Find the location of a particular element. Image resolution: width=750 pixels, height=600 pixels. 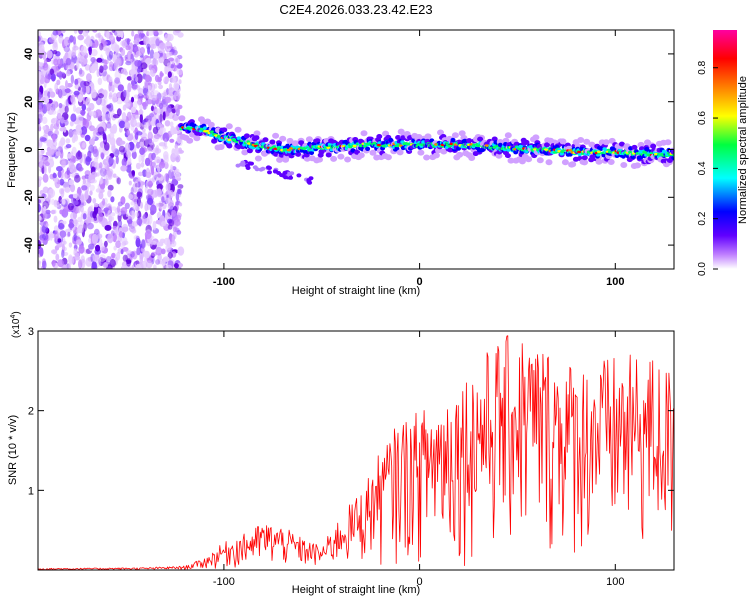

y-tick-label: 20 is located at coordinates (29, 102).